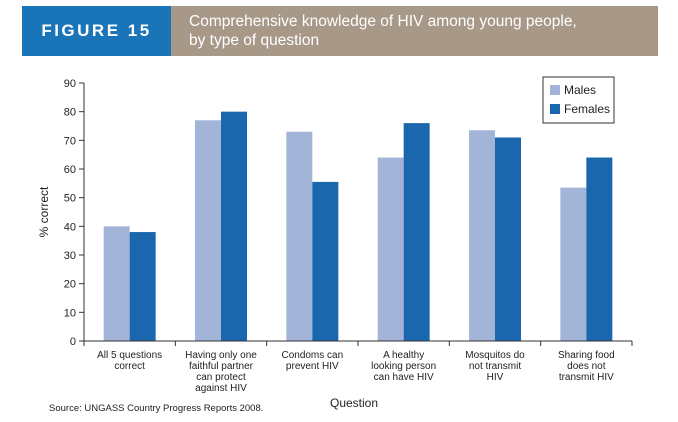 The width and height of the screenshot is (678, 422). I want to click on legend: Males Females, so click(578, 100).